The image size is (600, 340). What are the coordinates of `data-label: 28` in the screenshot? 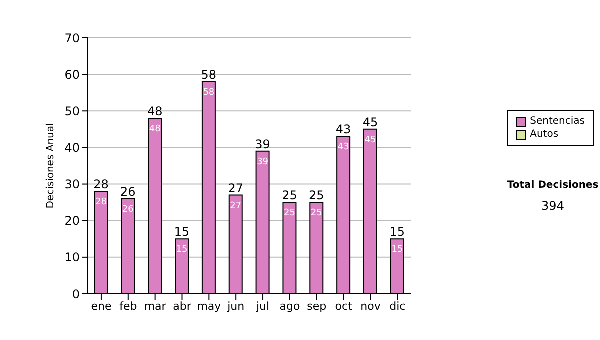 It's located at (102, 203).